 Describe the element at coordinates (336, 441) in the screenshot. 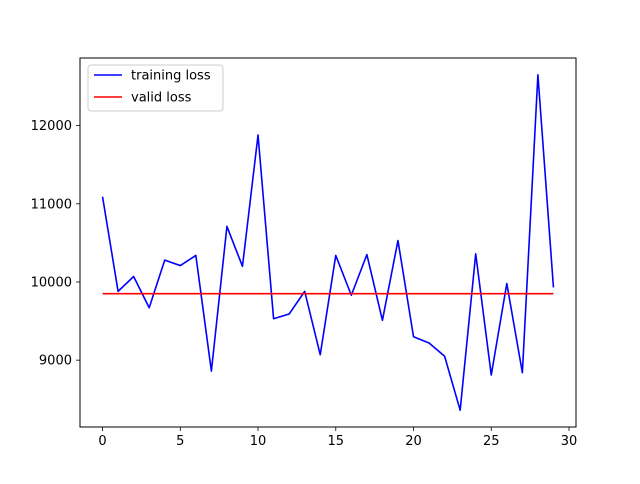

I see `x-tick-label: 15` at that location.